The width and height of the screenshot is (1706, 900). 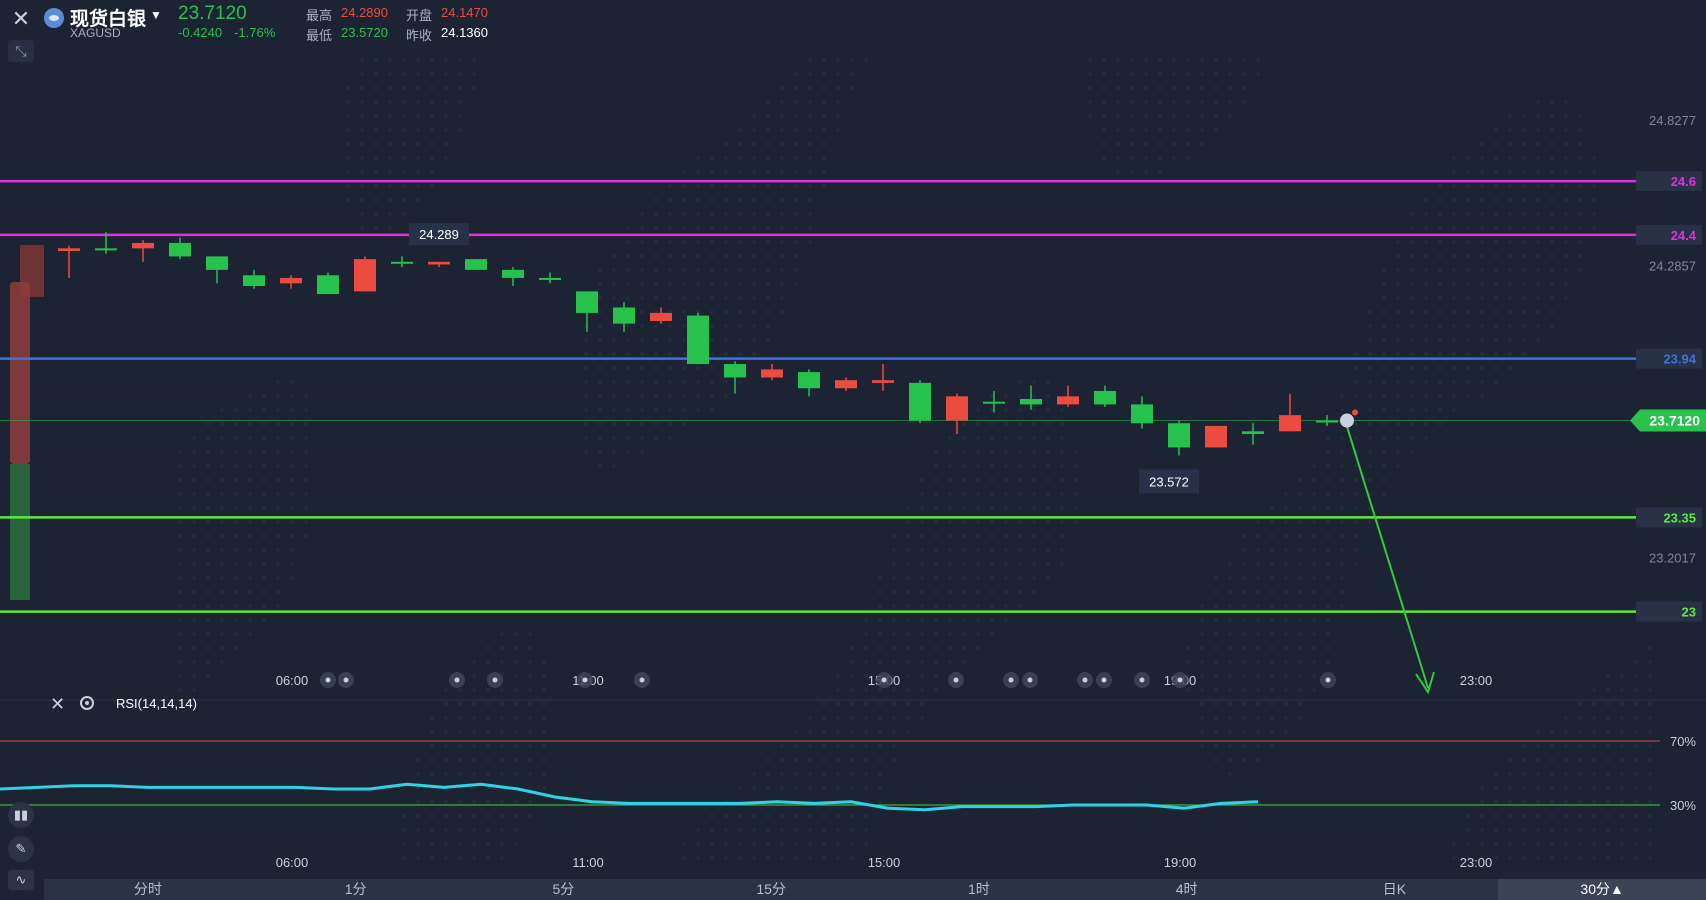 What do you see at coordinates (563, 889) in the screenshot?
I see `timeframe-tab: 5分` at bounding box center [563, 889].